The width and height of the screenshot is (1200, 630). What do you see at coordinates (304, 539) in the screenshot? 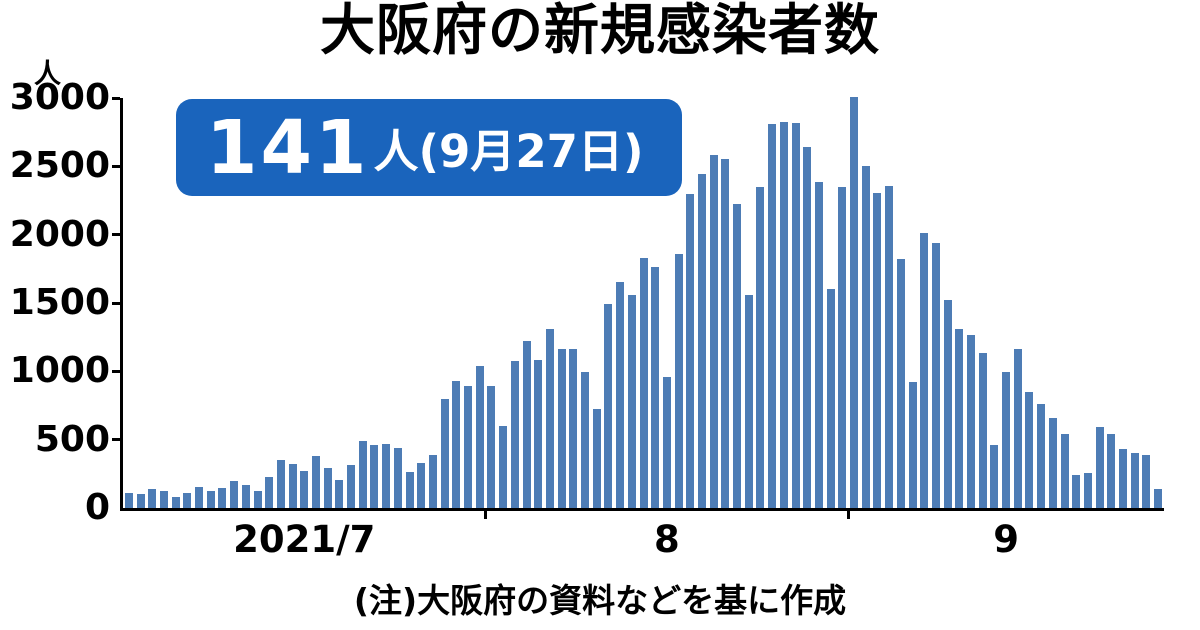
I see `x-tick-label: 2021/7` at bounding box center [304, 539].